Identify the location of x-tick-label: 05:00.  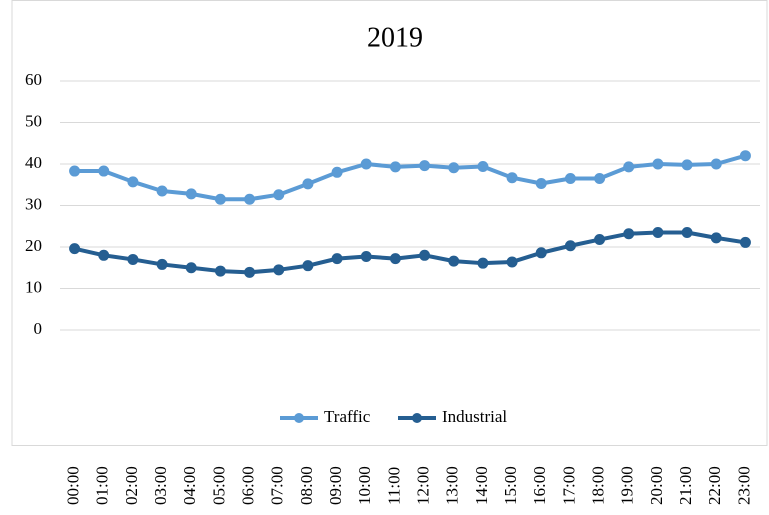
(218, 485).